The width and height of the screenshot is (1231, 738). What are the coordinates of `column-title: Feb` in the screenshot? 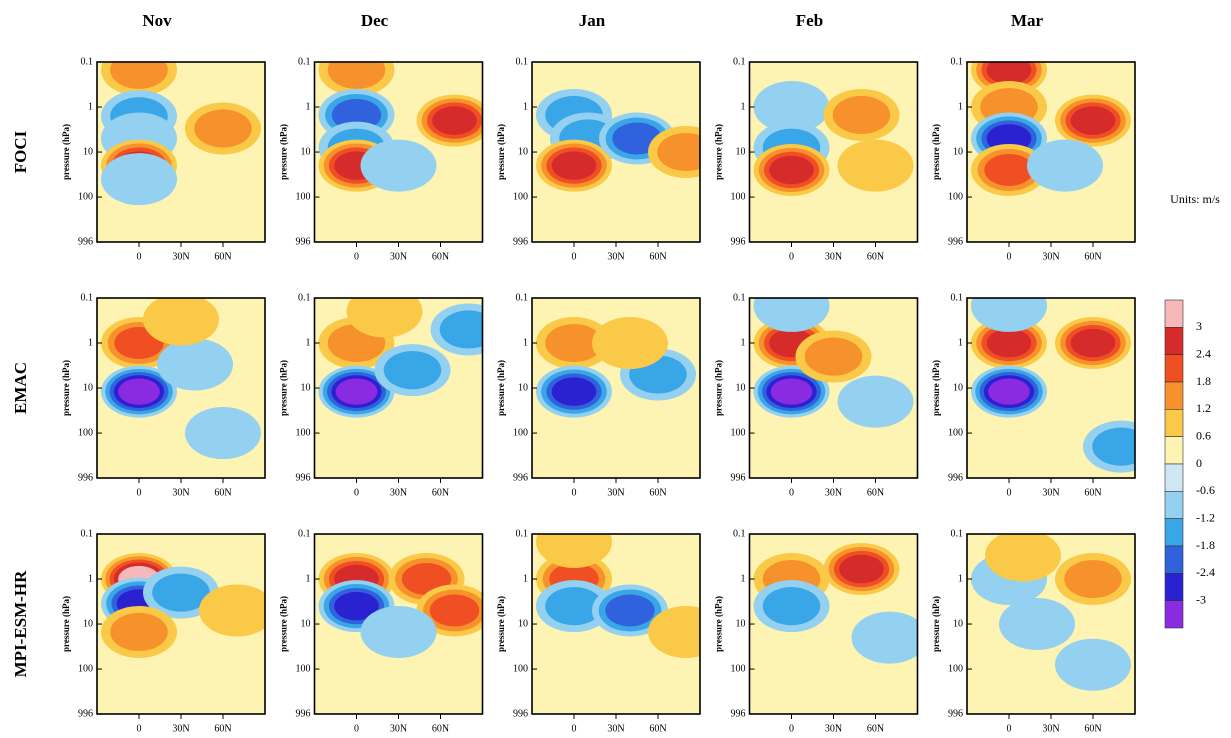 It's located at (809, 20).